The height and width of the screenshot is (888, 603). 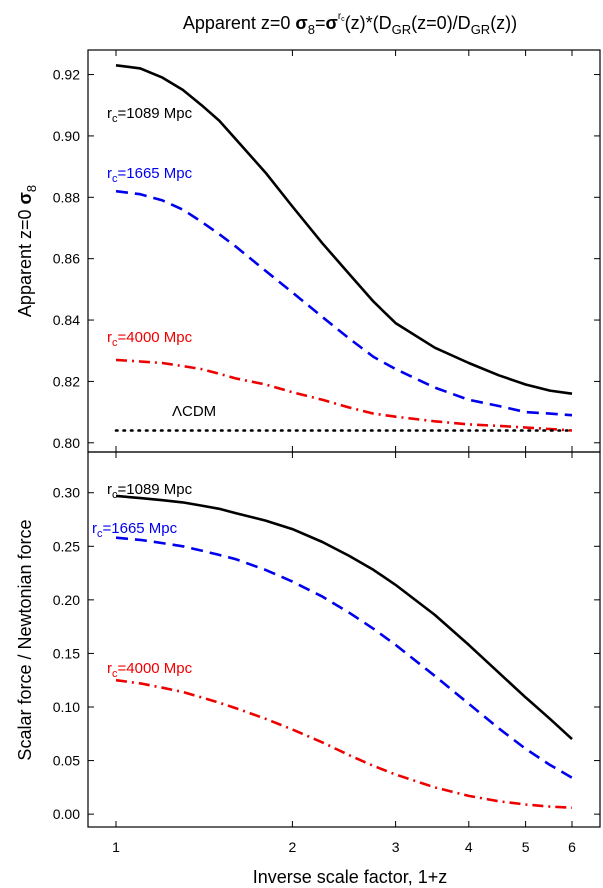 I want to click on y-tick-label: 0.90, so click(x=66, y=136).